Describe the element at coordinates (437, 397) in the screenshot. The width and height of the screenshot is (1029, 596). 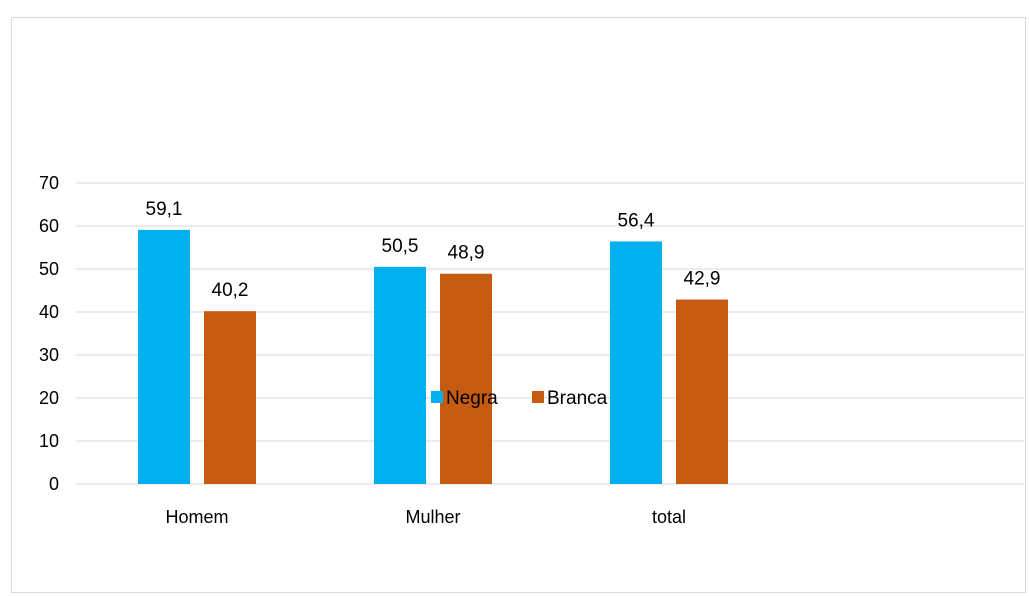
I see `legend-swatch-negra` at that location.